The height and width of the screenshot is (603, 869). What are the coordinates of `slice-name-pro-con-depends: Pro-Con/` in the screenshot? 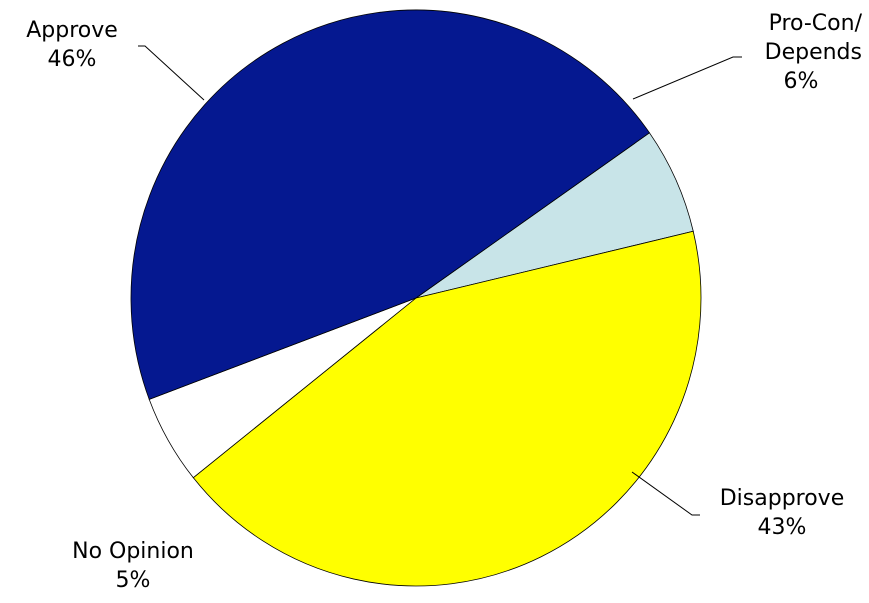 It's located at (816, 23).